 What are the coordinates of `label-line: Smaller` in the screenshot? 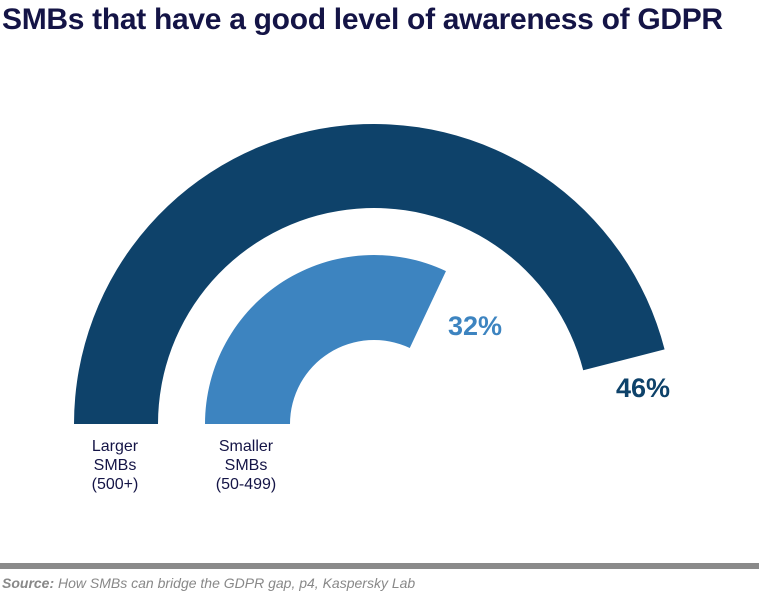 It's located at (246, 446).